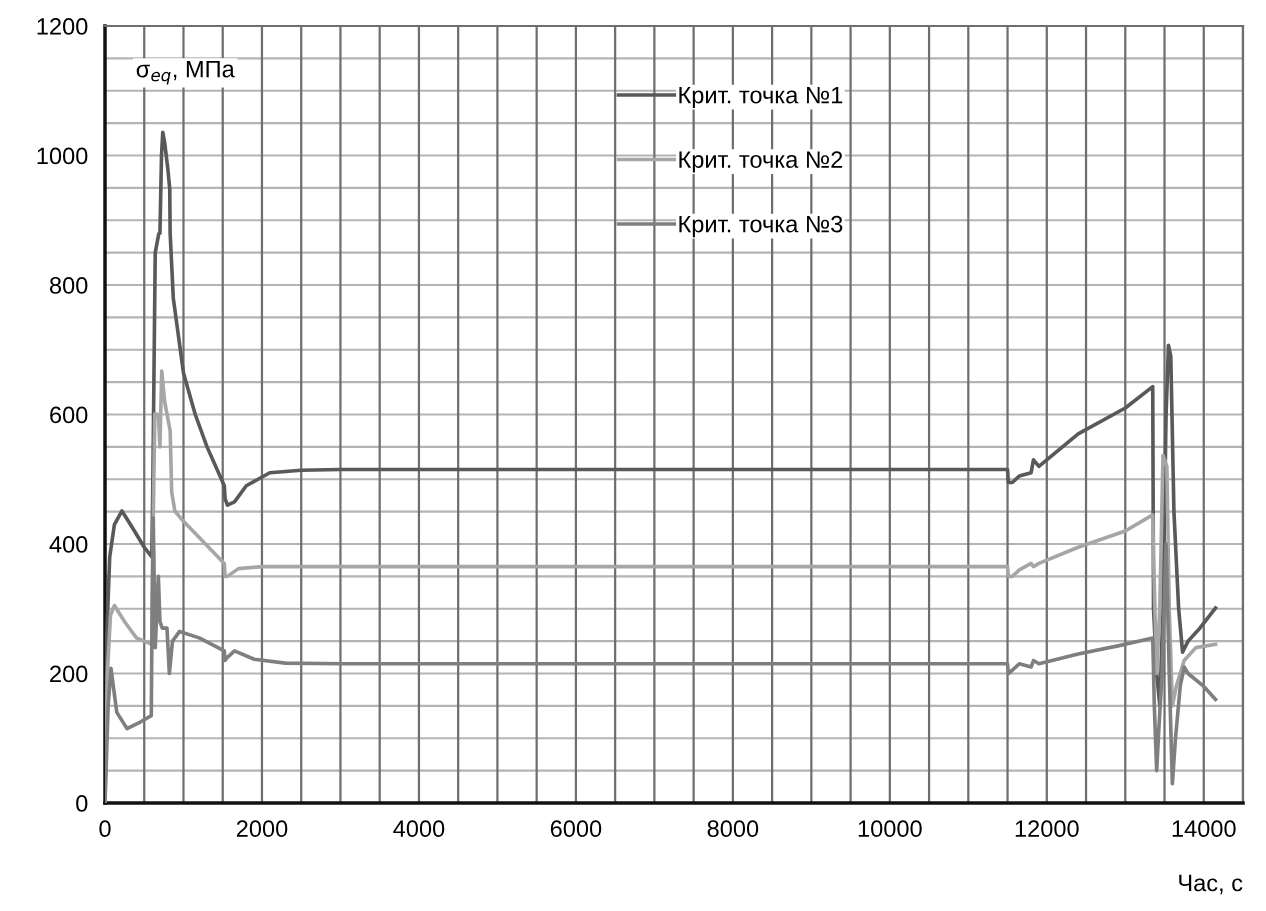 Image resolution: width=1266 pixels, height=911 pixels. I want to click on x-tick-label: 6000, so click(576, 829).